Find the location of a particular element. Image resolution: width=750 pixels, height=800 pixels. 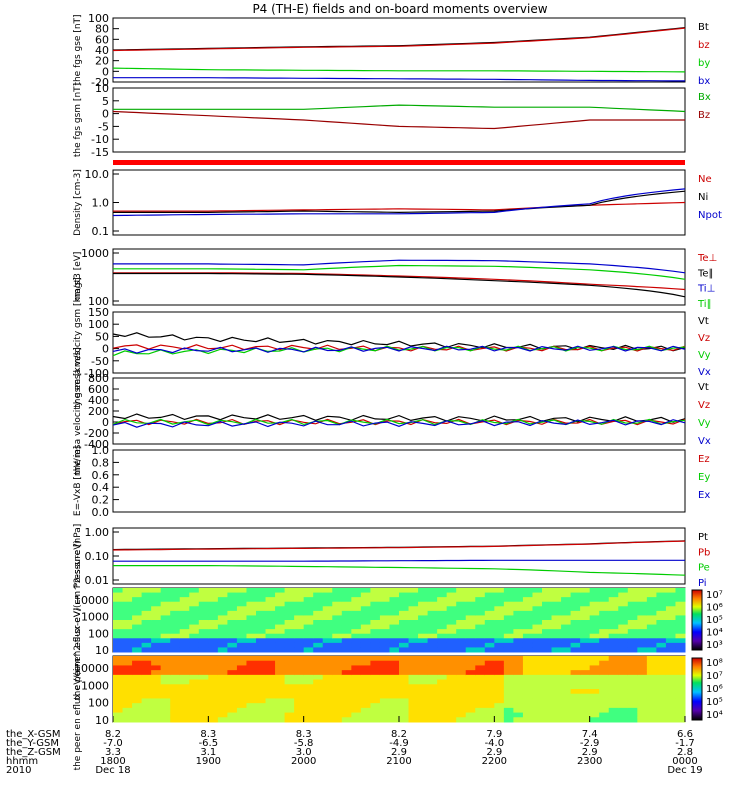

panel-frame is located at coordinates (399, 411).